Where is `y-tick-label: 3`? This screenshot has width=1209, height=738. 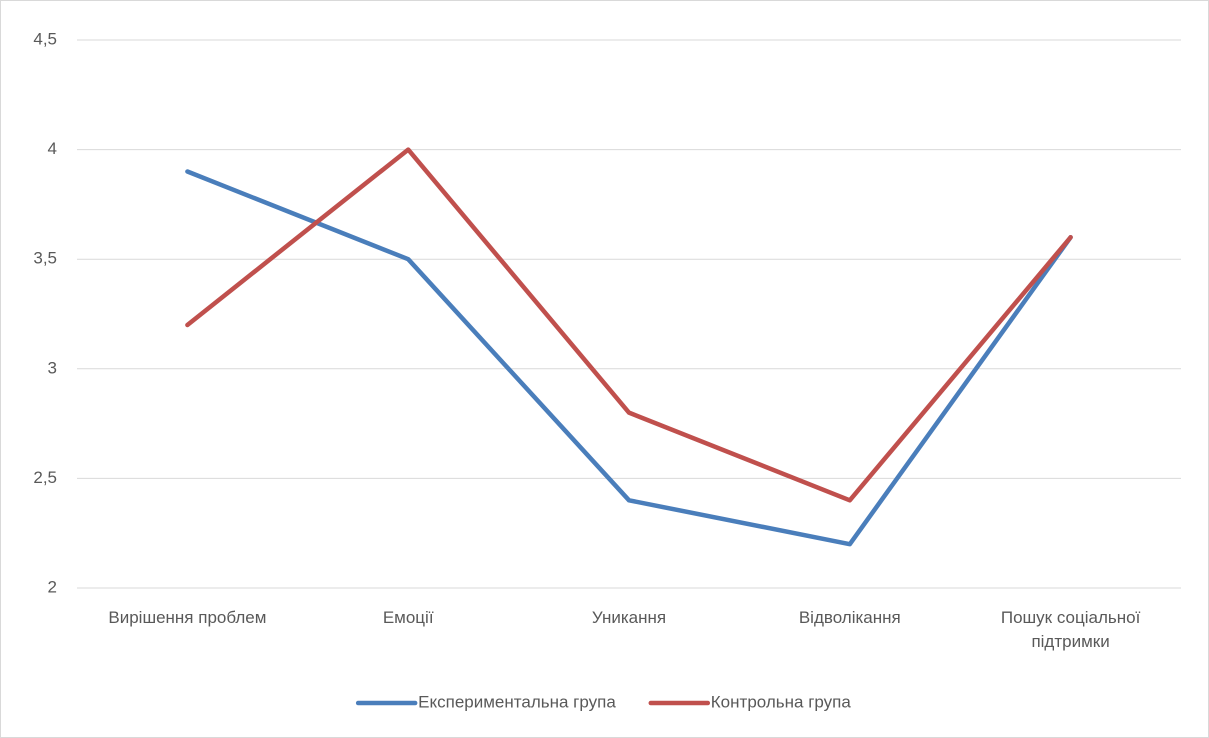 y-tick-label: 3 is located at coordinates (52, 367).